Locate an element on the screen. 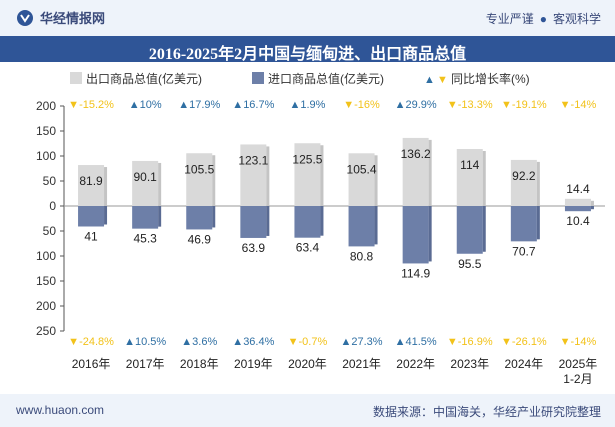 This screenshot has width=615, height=427. export-growth-value: 10% is located at coordinates (151, 105).